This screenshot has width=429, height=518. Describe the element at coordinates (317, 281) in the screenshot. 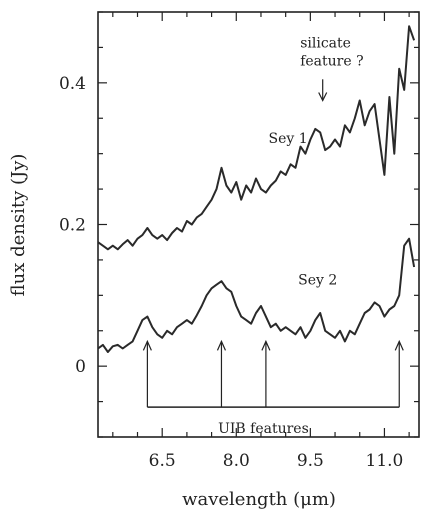

I see `sey2-label: Sey 2` at that location.